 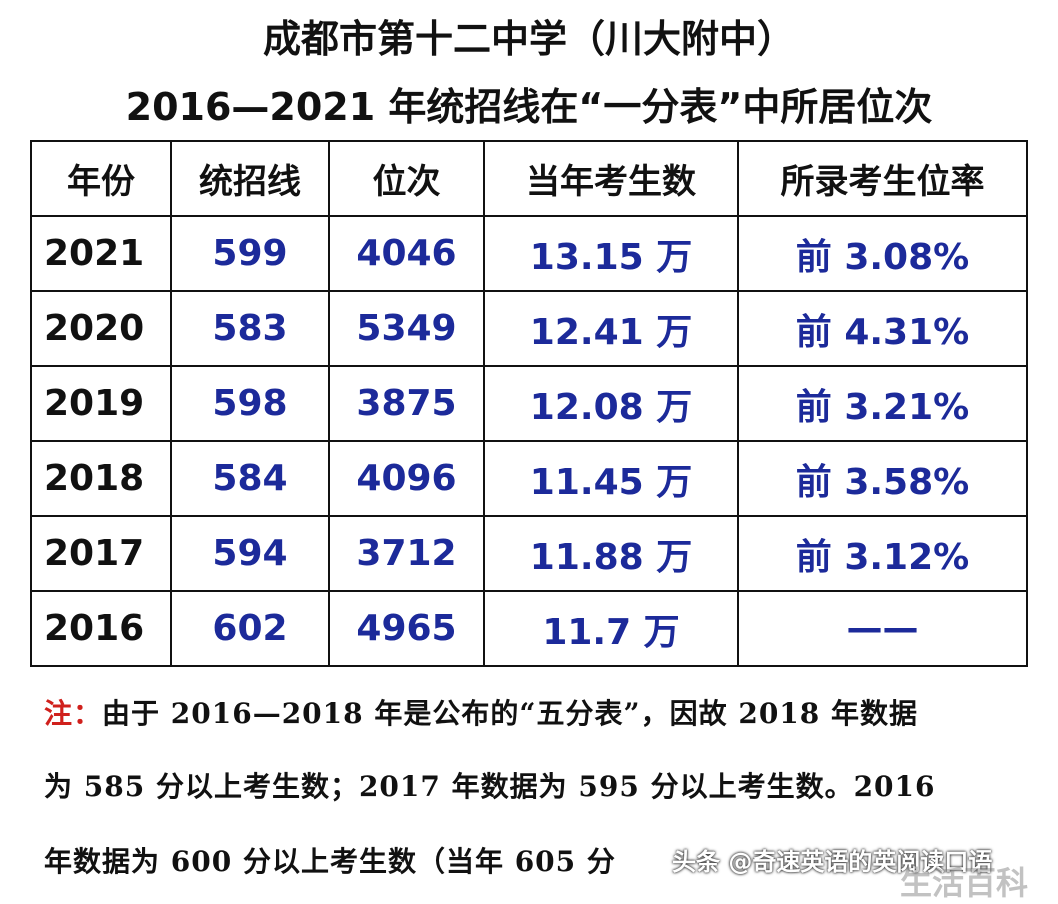 I want to click on table-header-row: 年份 统招线 位次 当年考生数 所录考生位率, so click(x=529, y=178).